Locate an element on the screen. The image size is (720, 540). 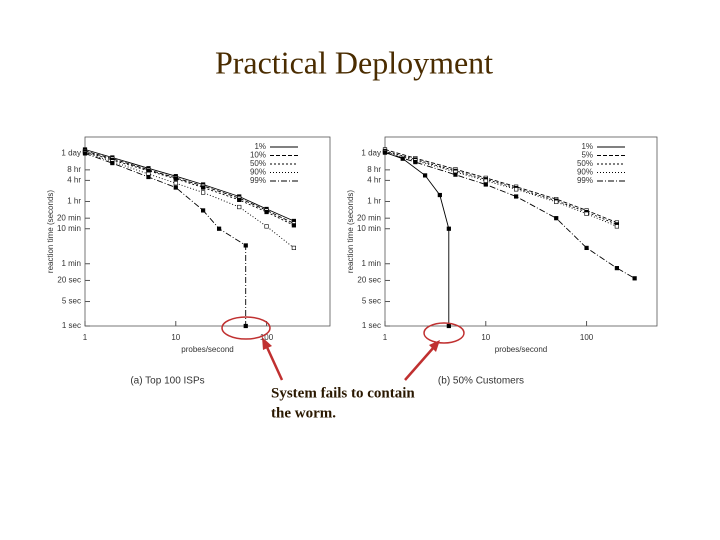
legend-label: 5% is located at coordinates (587, 155).